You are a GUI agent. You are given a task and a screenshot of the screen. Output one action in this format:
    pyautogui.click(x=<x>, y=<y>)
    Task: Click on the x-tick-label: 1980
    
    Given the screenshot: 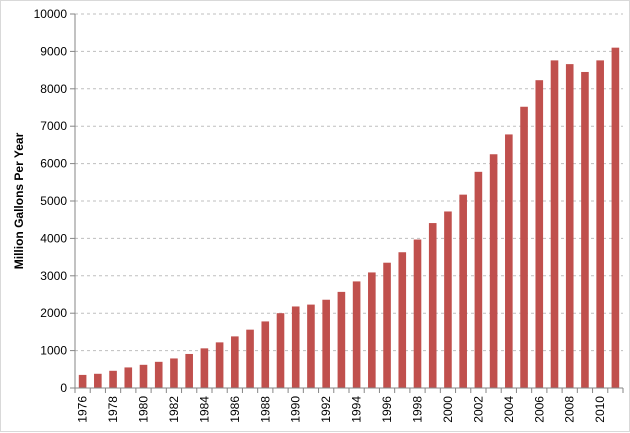 What is the action you would take?
    pyautogui.click(x=144, y=409)
    